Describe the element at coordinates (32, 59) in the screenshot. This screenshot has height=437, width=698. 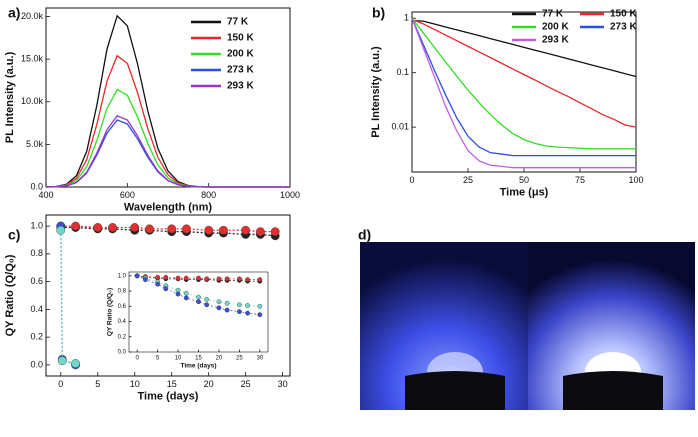
I see `y-tick-label: 15.0k` at that location.